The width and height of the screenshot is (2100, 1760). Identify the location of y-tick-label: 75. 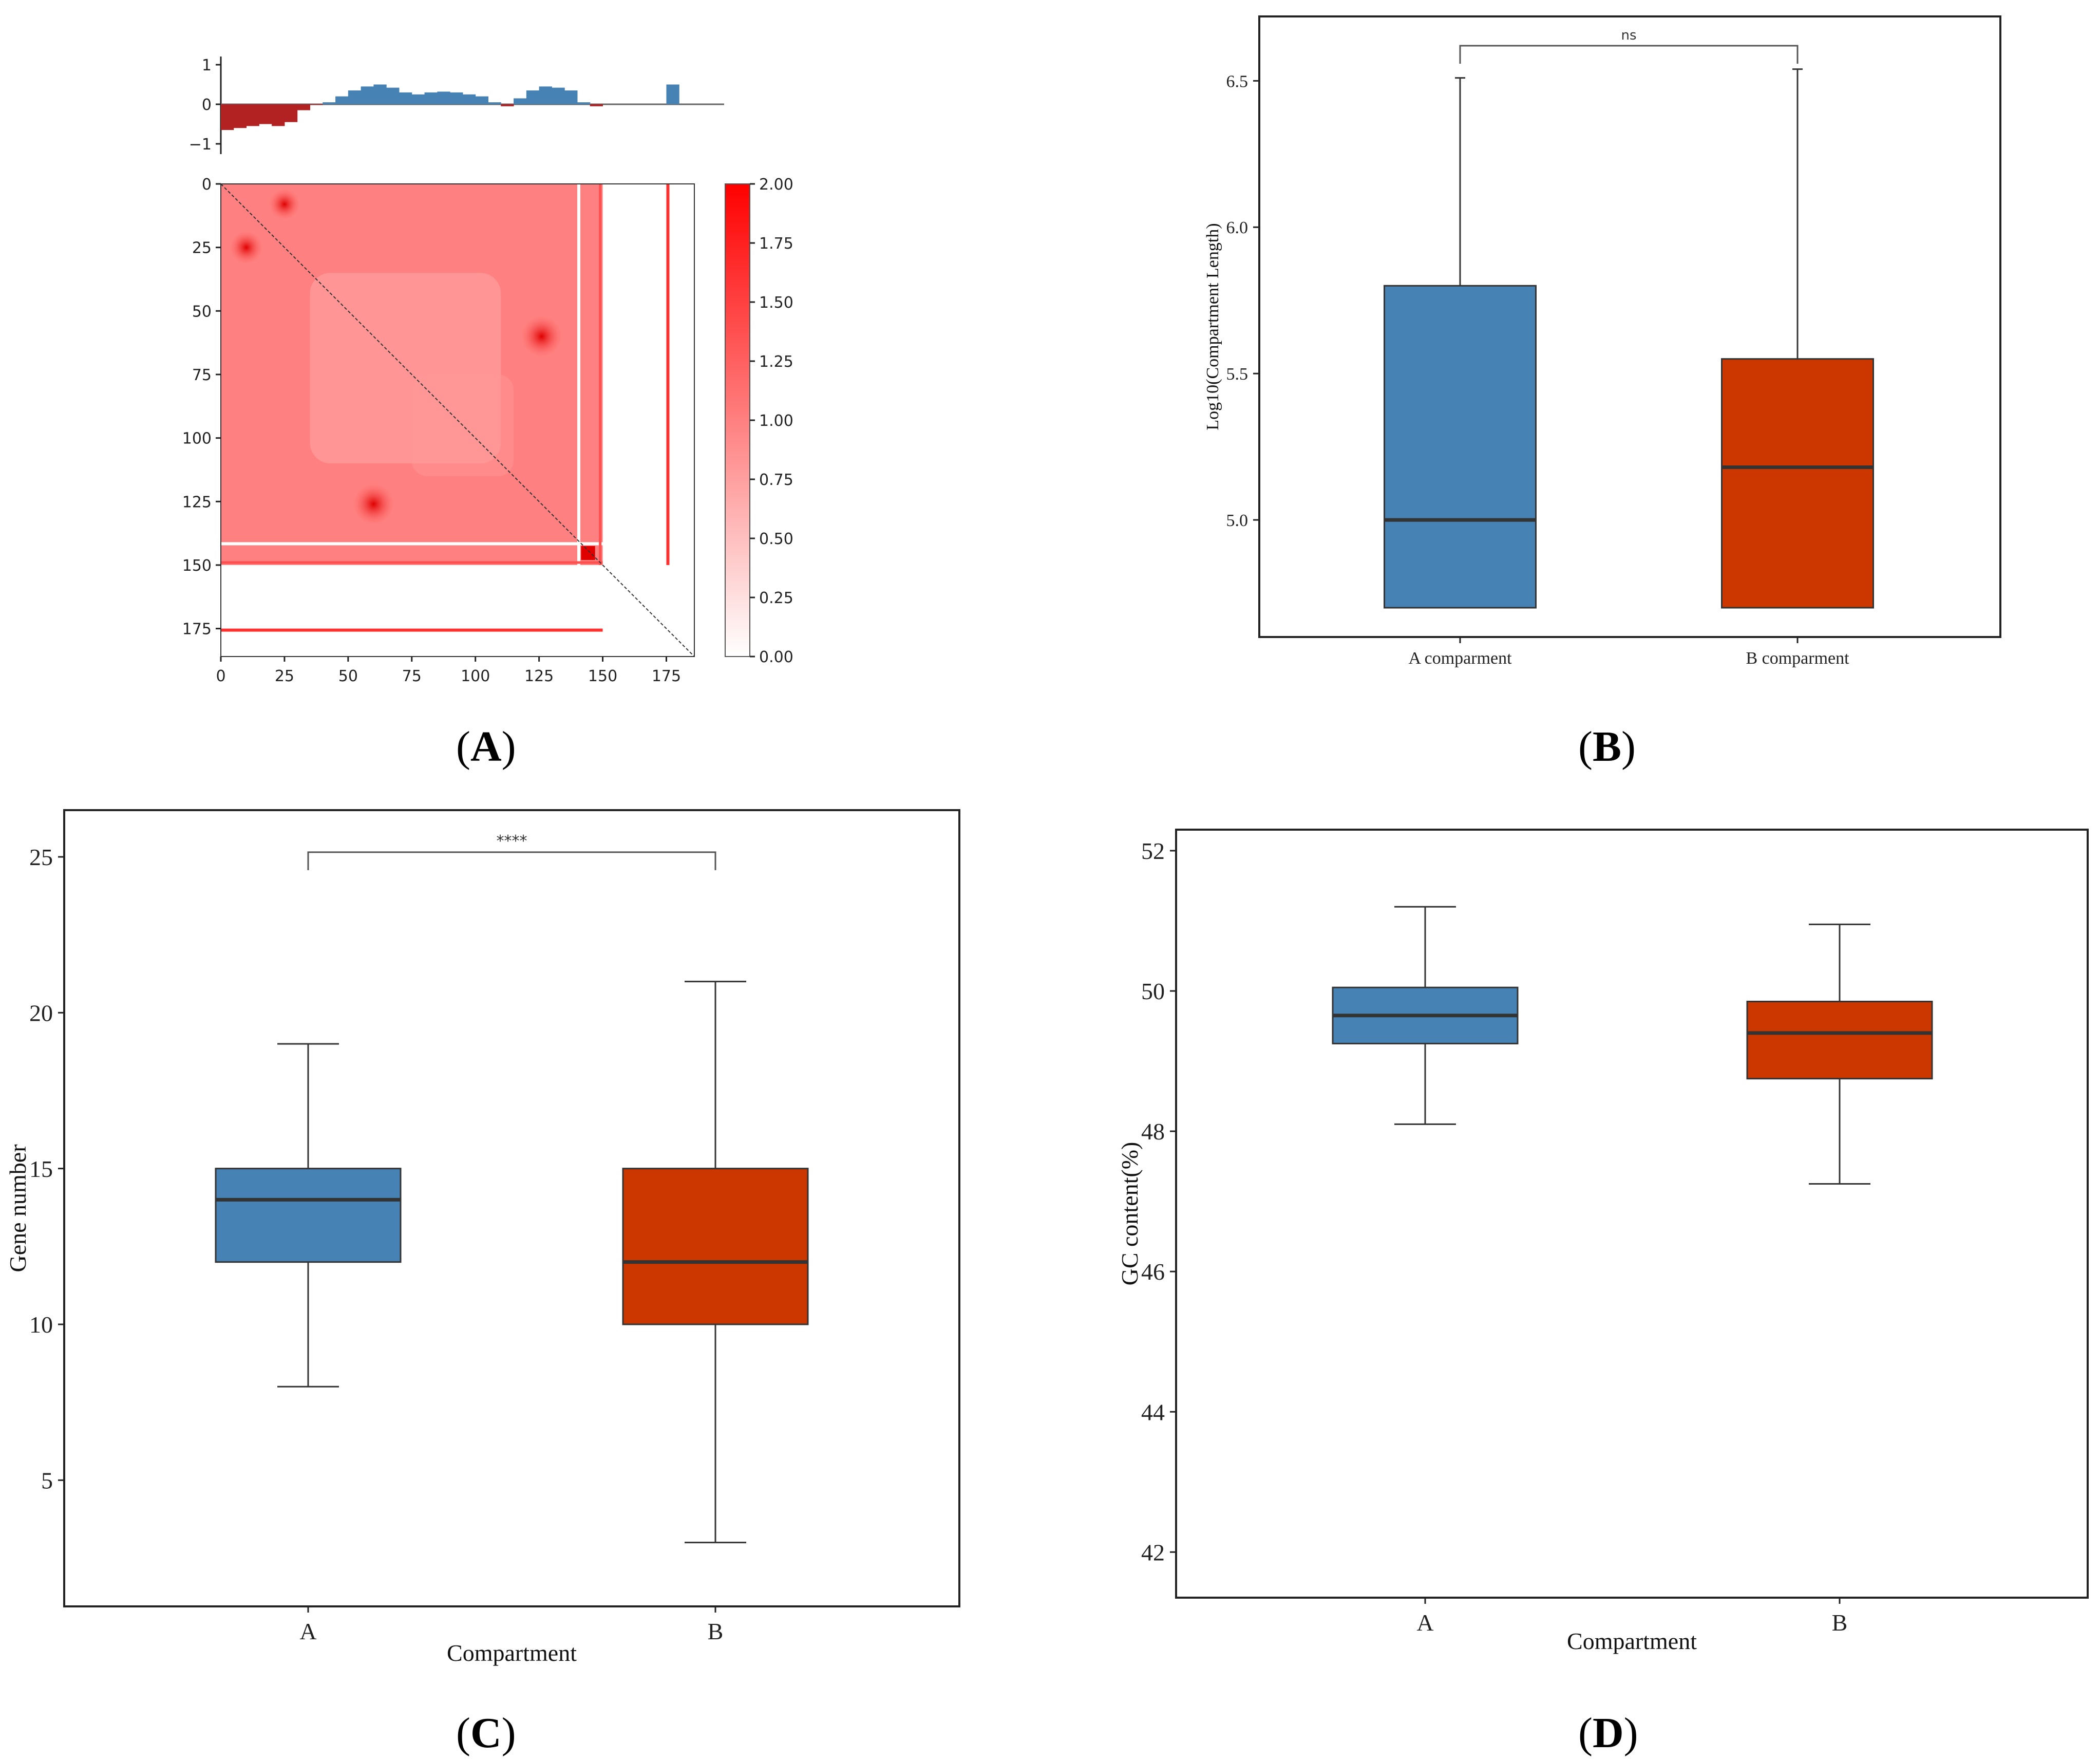
(202, 375).